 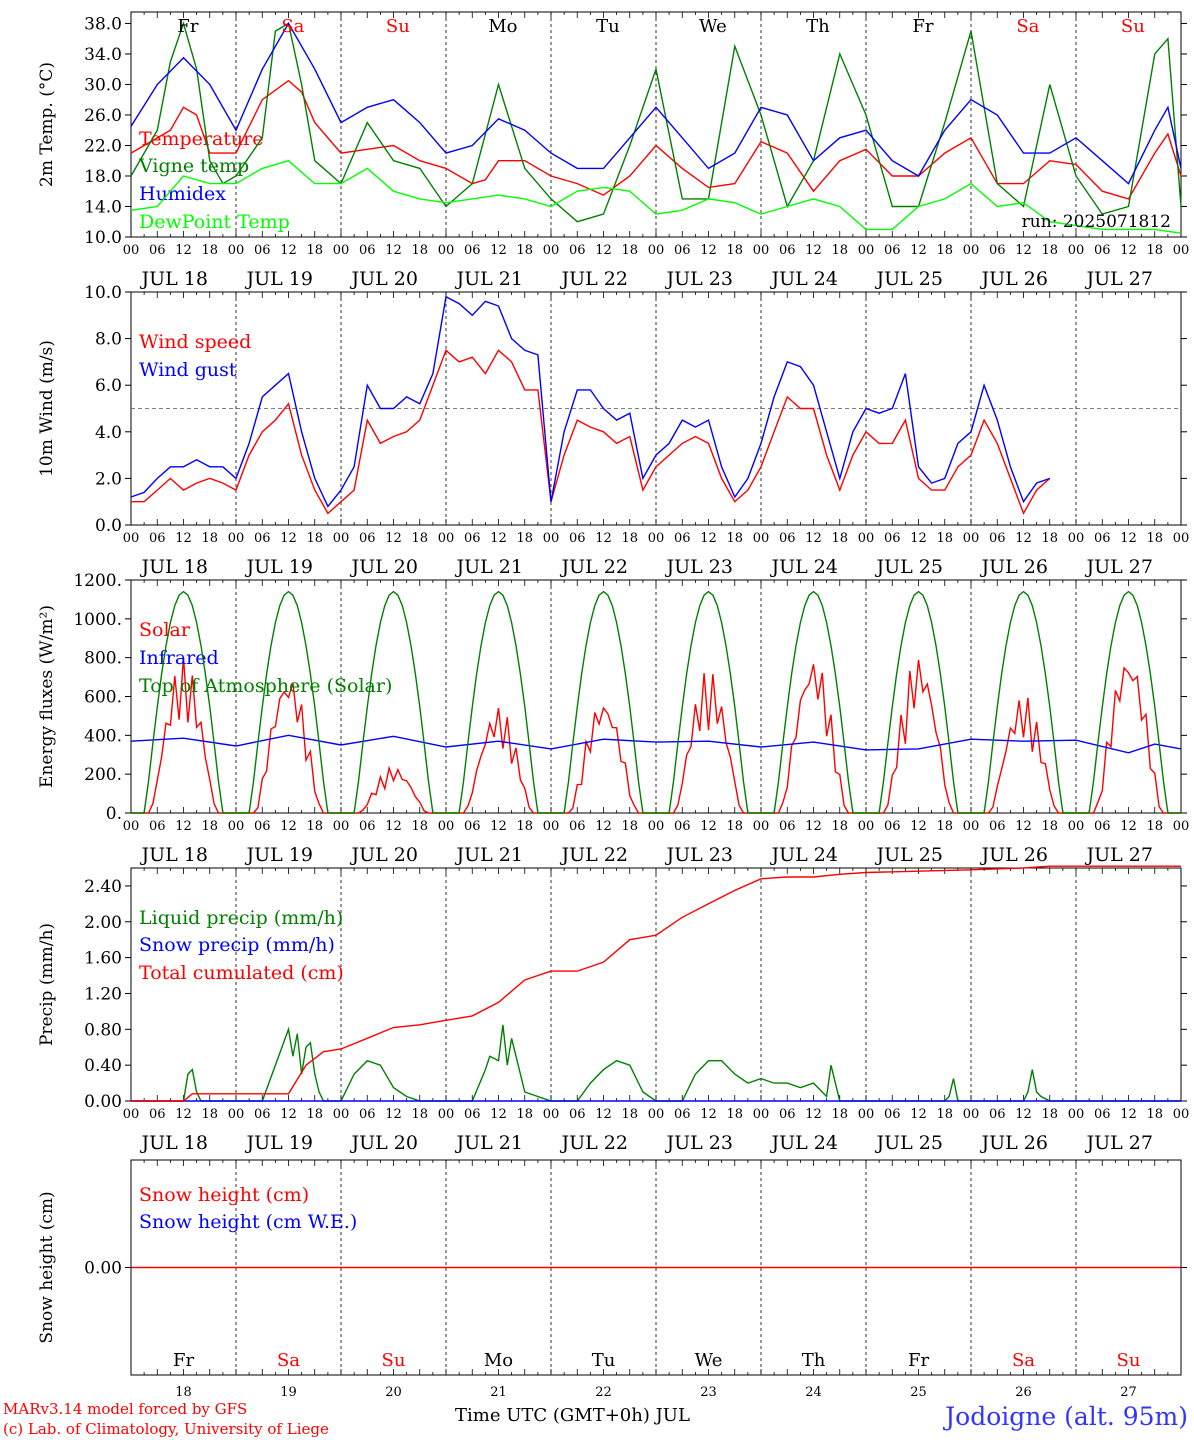 What do you see at coordinates (656, 122) in the screenshot?
I see `series-line-vigne-temp` at bounding box center [656, 122].